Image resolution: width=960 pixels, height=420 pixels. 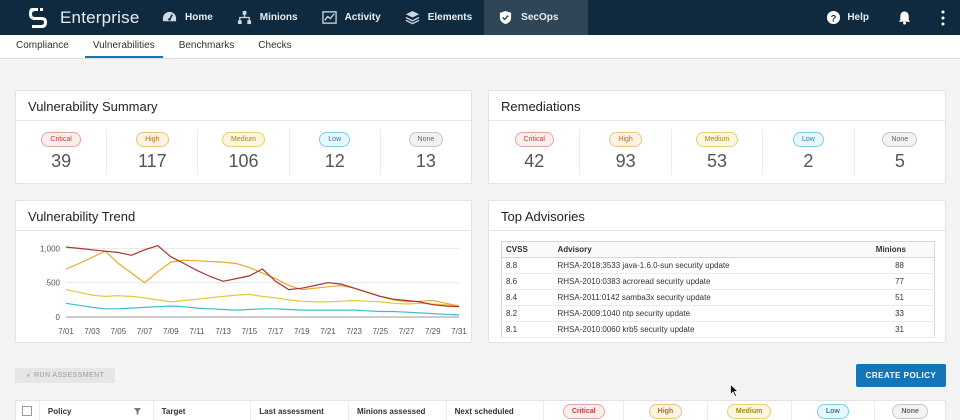 I want to click on nav-item-minions: Minions, so click(x=267, y=17).